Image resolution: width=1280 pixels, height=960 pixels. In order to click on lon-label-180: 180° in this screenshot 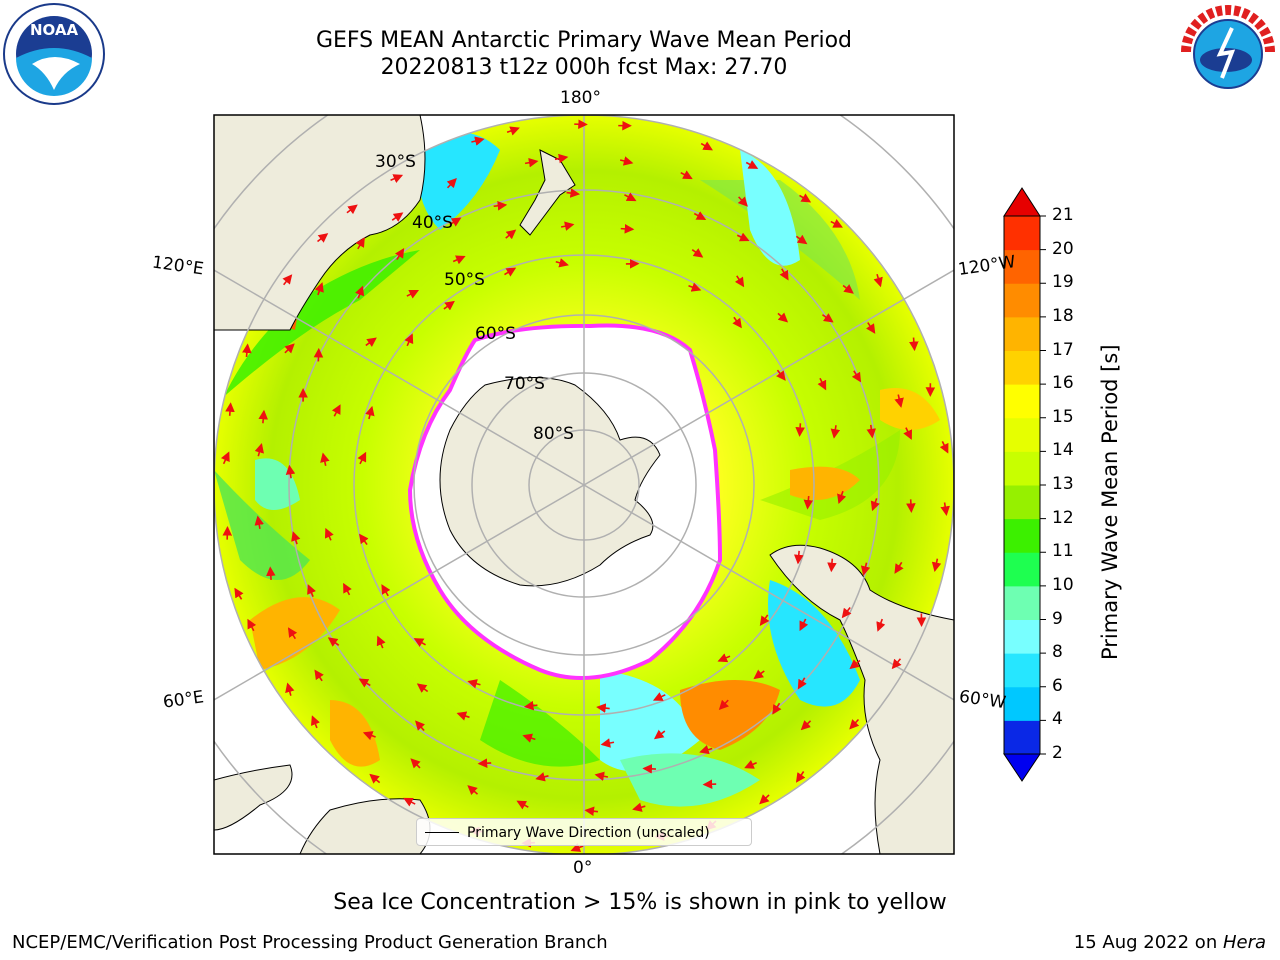, I will do `click(580, 98)`.